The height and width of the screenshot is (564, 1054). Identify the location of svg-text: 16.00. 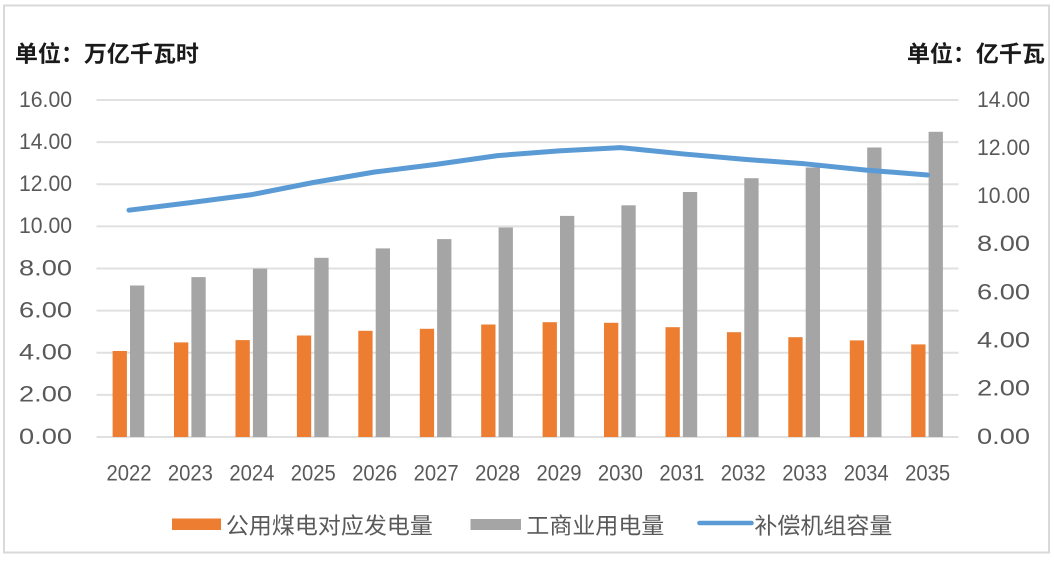
(45, 99).